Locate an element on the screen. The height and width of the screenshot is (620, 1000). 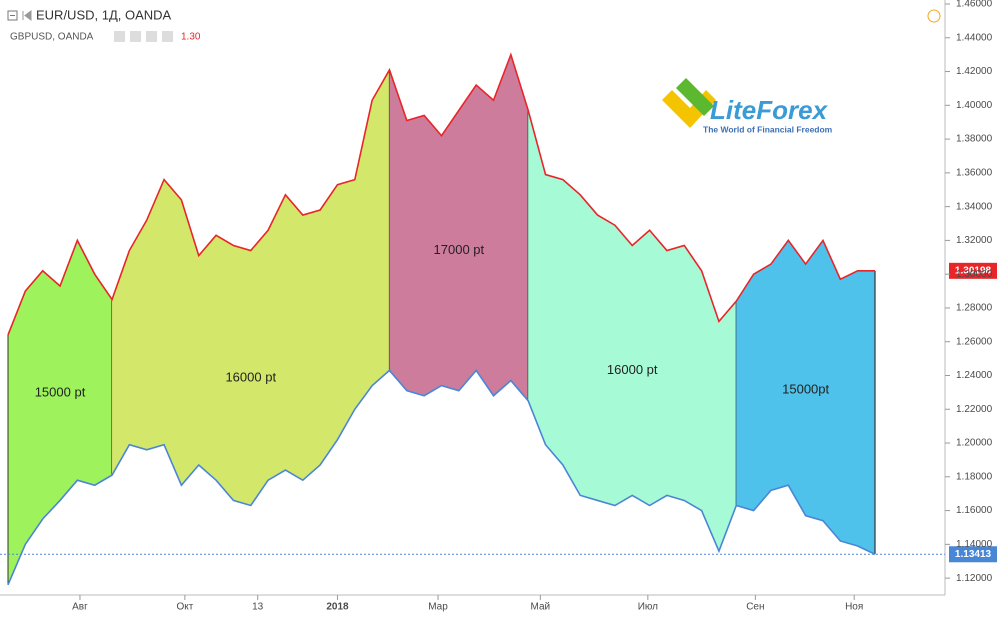
logo-mark is located at coordinates (695, 97).